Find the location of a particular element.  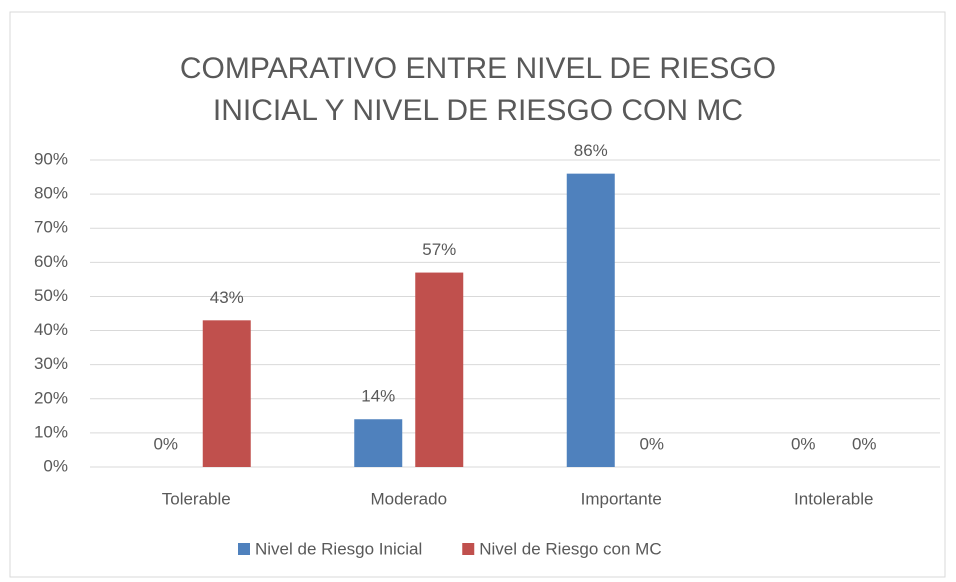

x-tick-label: Importante is located at coordinates (621, 498).